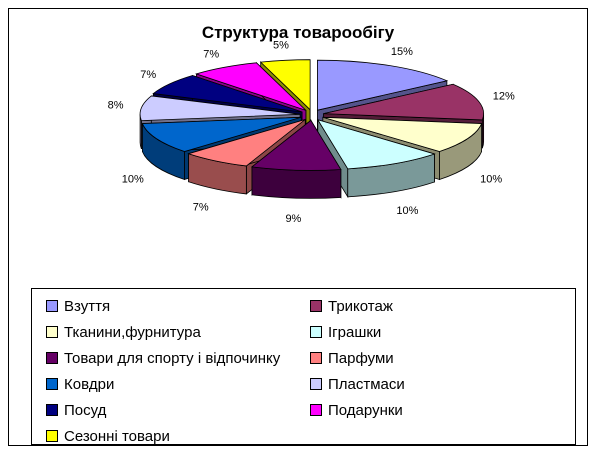 The height and width of the screenshot is (455, 599). I want to click on legend-item: Взуття, so click(78, 306).